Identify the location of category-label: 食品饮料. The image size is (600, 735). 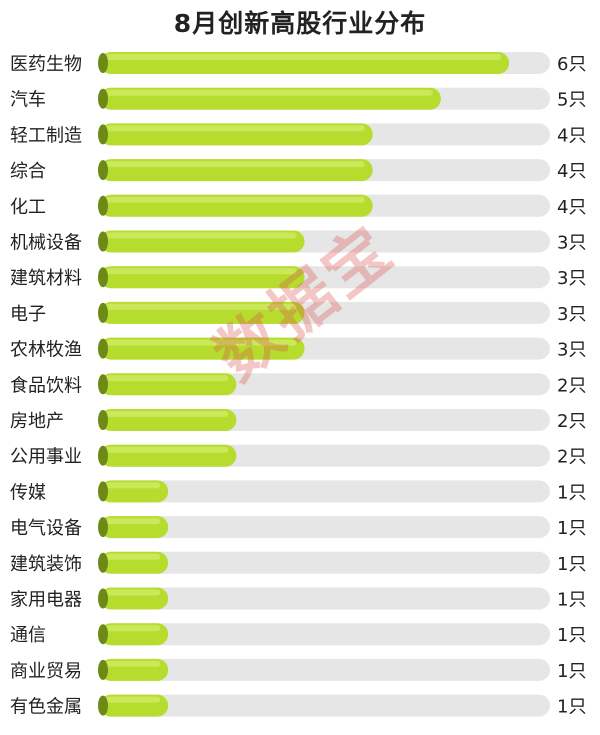
(46, 385).